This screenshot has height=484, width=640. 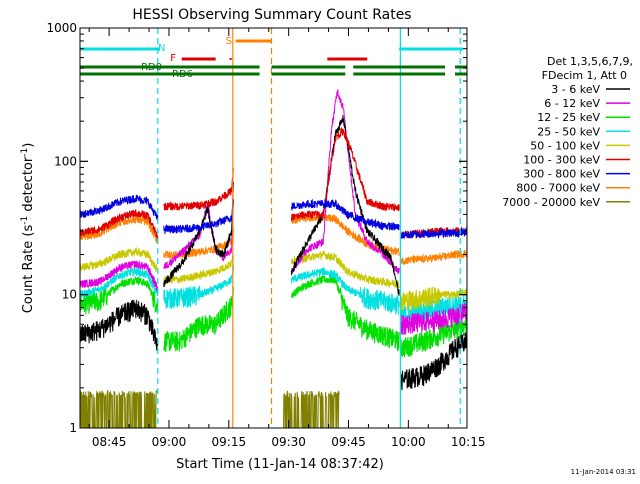 What do you see at coordinates (565, 145) in the screenshot?
I see `legend-entry-label: 50 - 100 keV` at bounding box center [565, 145].